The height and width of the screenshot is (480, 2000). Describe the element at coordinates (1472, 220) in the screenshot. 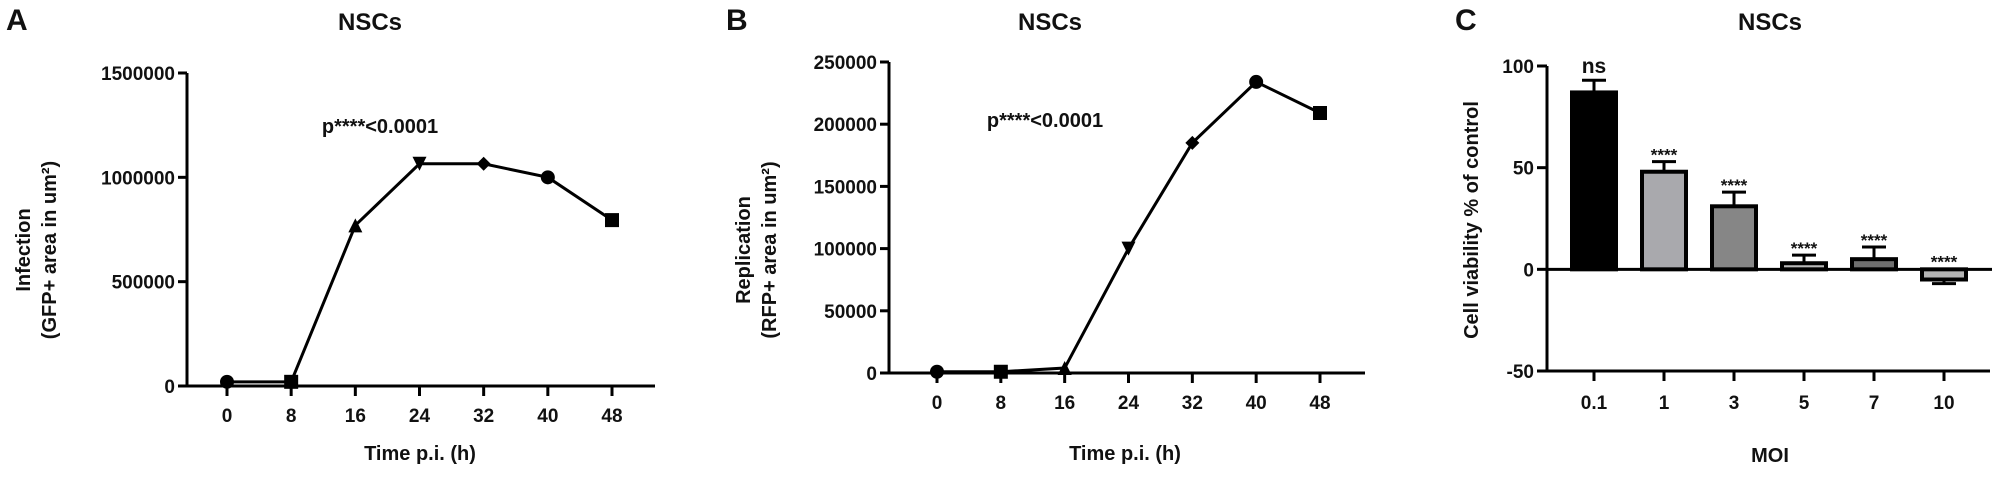

I see `y-axis-label: Cell viability % of control` at that location.